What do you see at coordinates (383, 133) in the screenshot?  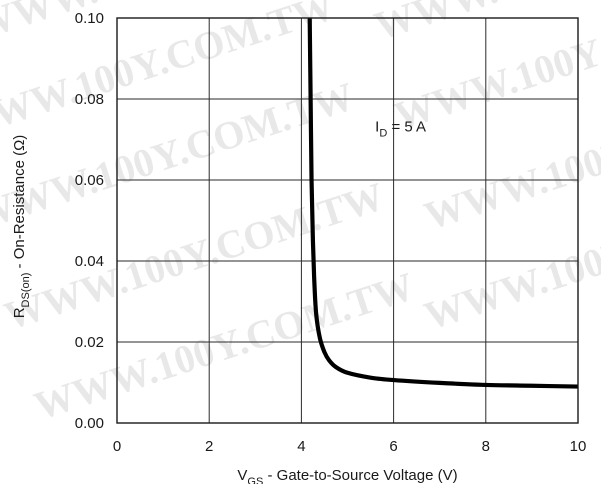 I see `annotation-sub: D` at bounding box center [383, 133].